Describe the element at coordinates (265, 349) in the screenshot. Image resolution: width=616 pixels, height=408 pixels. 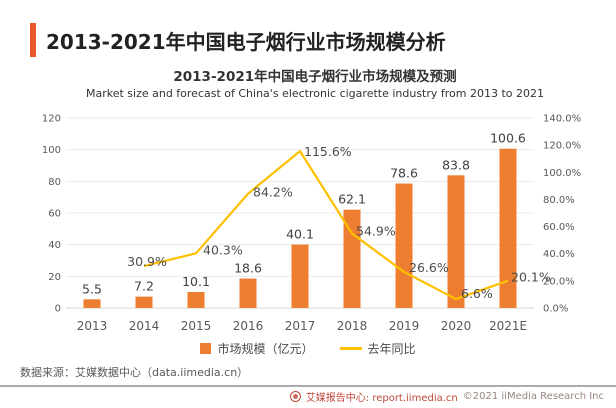
I see `legend-label-market-size: 市场规模（亿元）` at that location.